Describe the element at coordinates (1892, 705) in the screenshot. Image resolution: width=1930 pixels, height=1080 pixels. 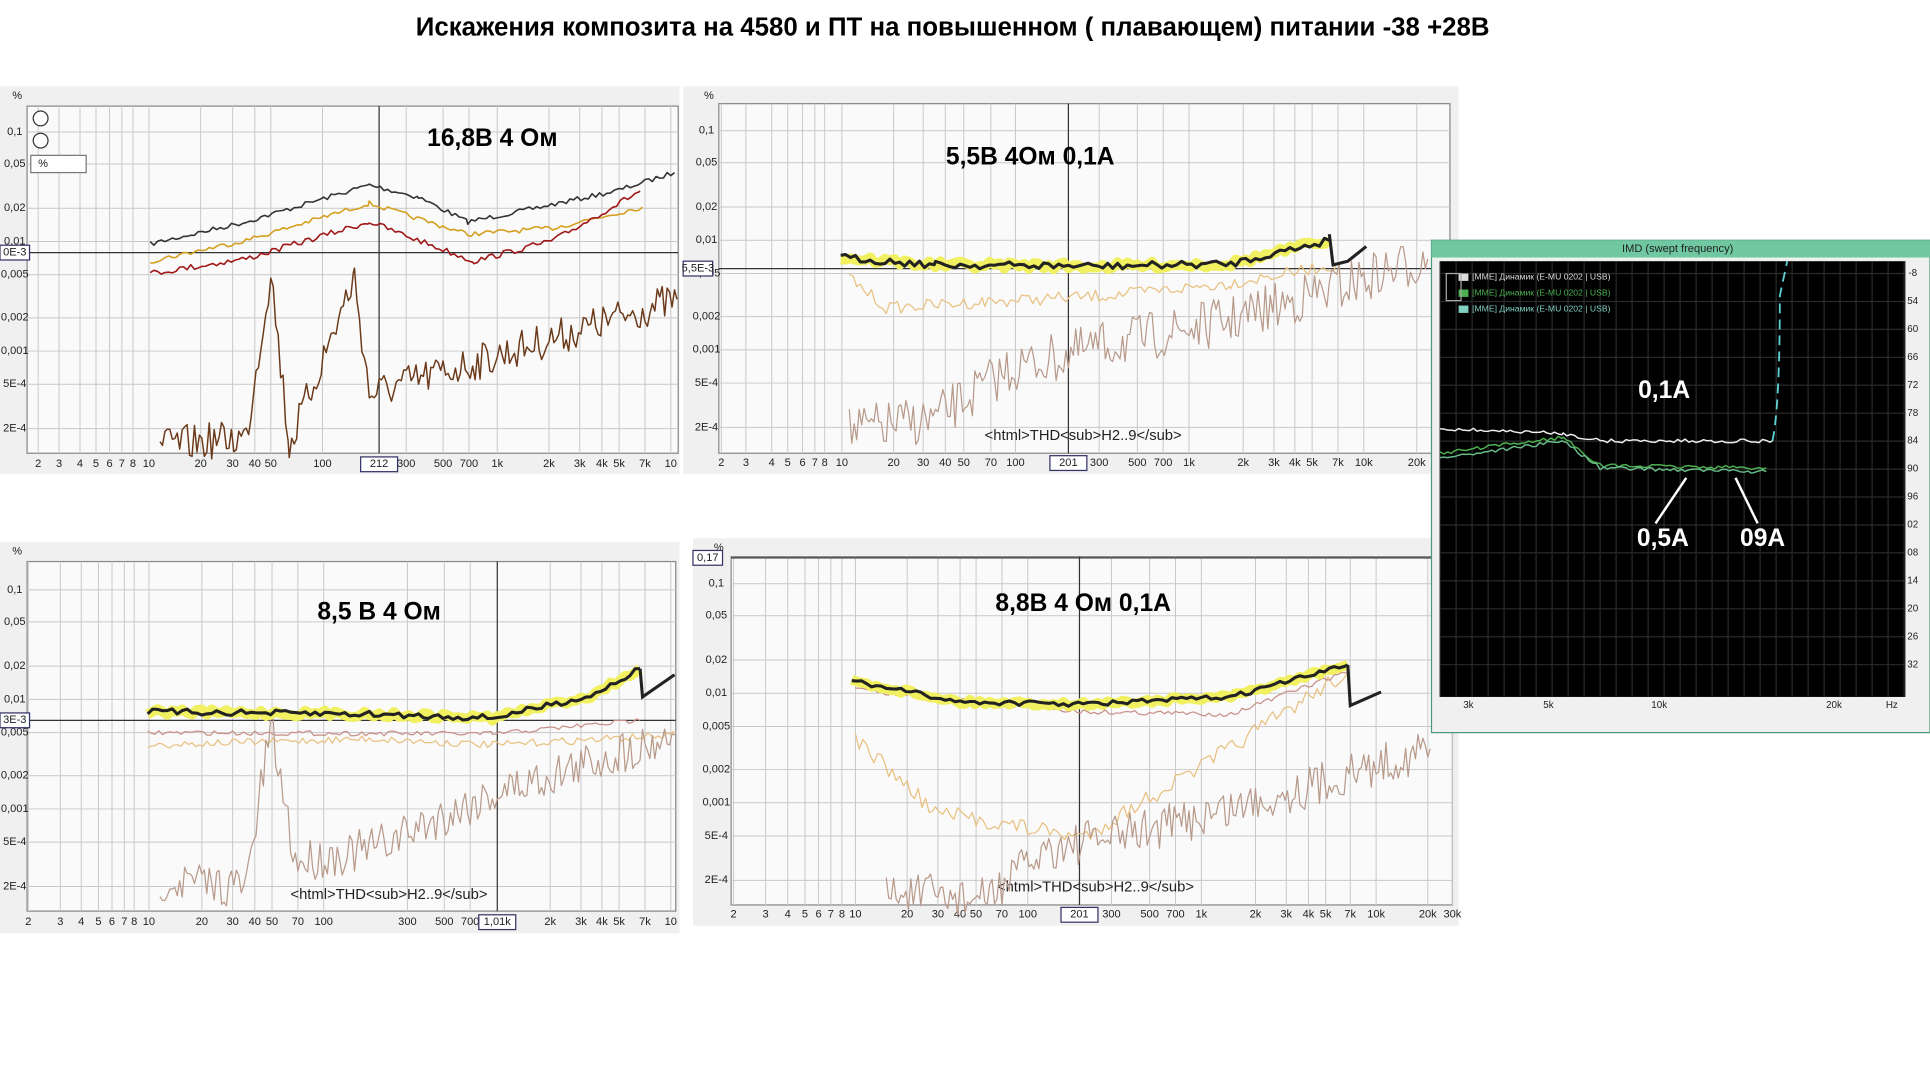
I see `x-tick-label: Hz` at that location.